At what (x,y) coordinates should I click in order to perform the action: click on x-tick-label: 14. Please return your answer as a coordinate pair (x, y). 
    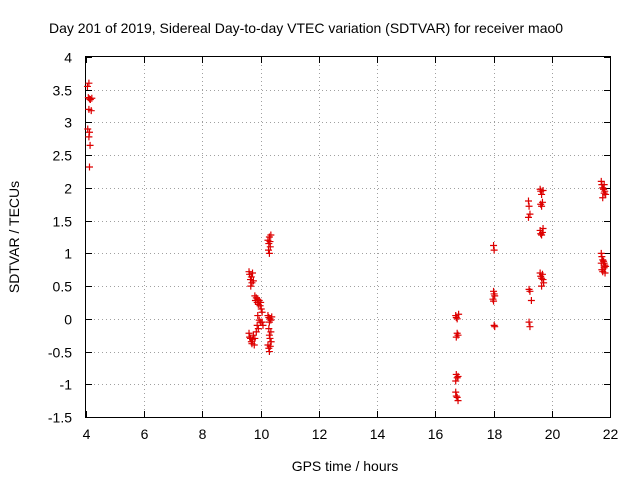
    Looking at the image, I should click on (378, 434).